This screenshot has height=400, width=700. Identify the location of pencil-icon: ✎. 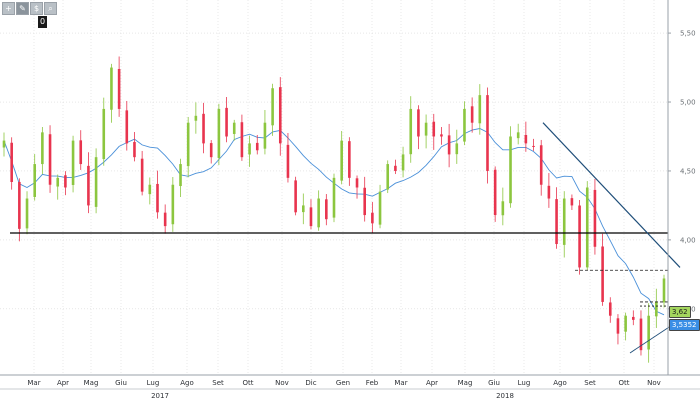
(22, 8).